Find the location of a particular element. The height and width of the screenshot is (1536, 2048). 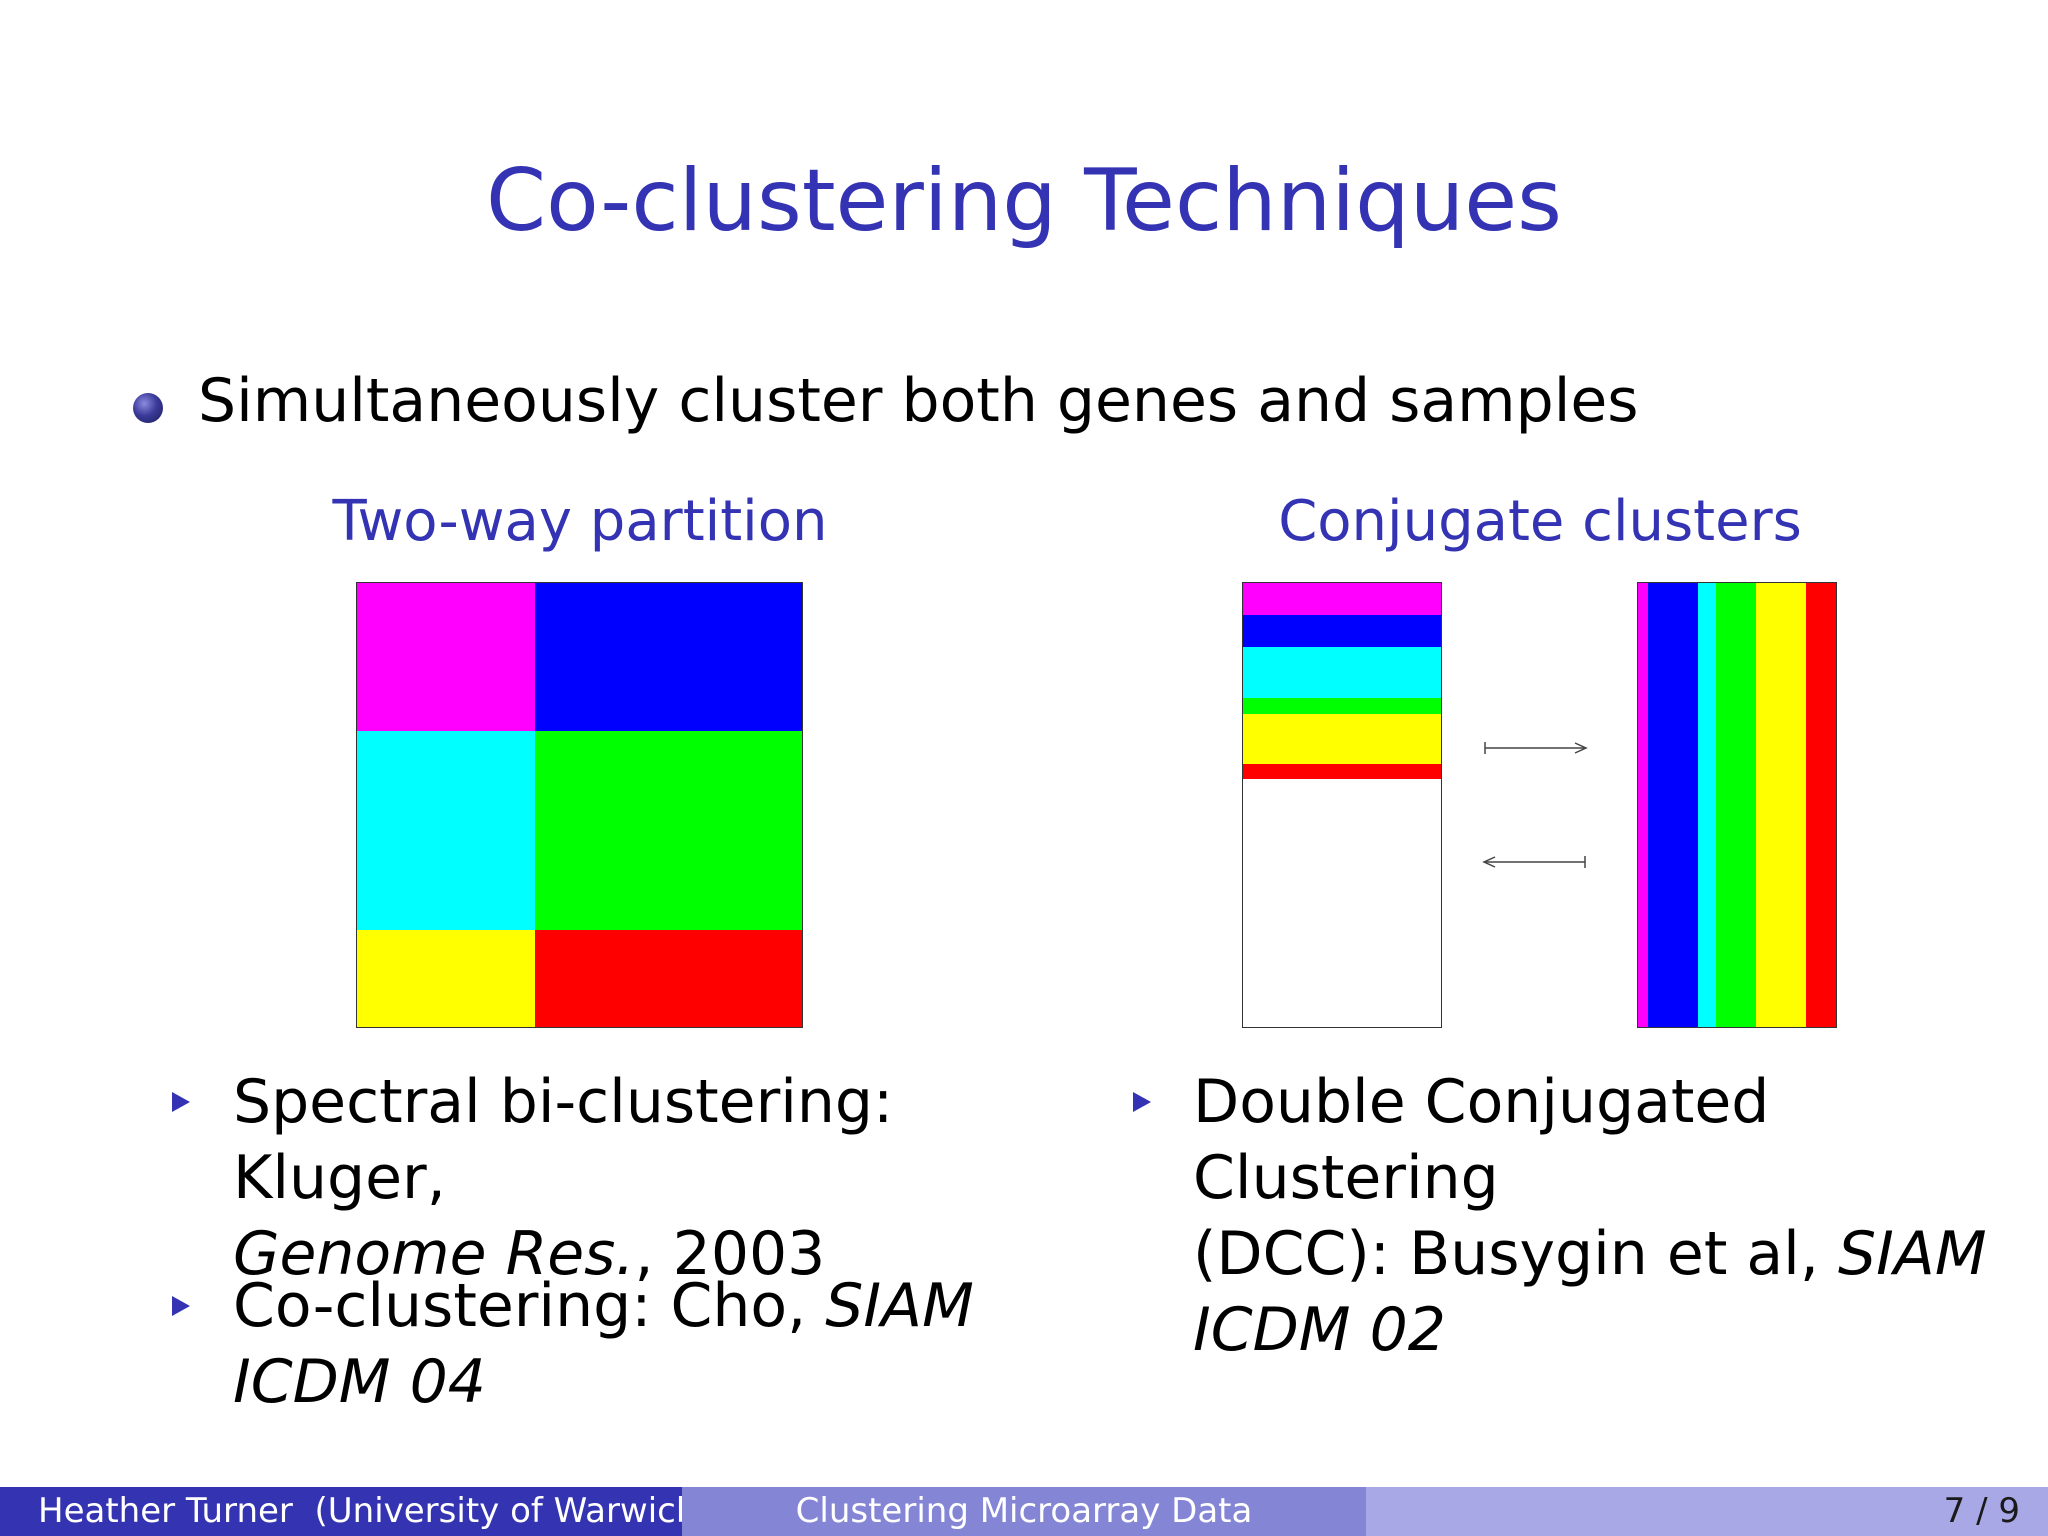

slide-title: Co-clustering Techniques is located at coordinates (1024, 201).